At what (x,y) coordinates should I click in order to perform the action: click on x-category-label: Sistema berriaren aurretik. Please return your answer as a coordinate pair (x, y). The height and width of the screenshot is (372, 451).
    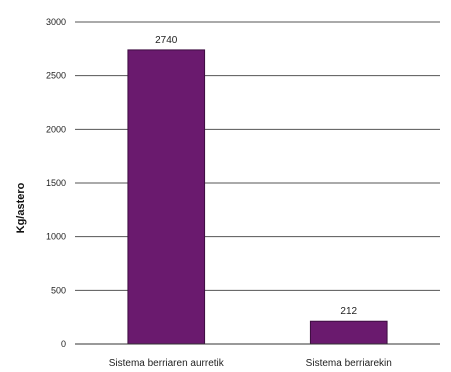
    Looking at the image, I should click on (167, 363).